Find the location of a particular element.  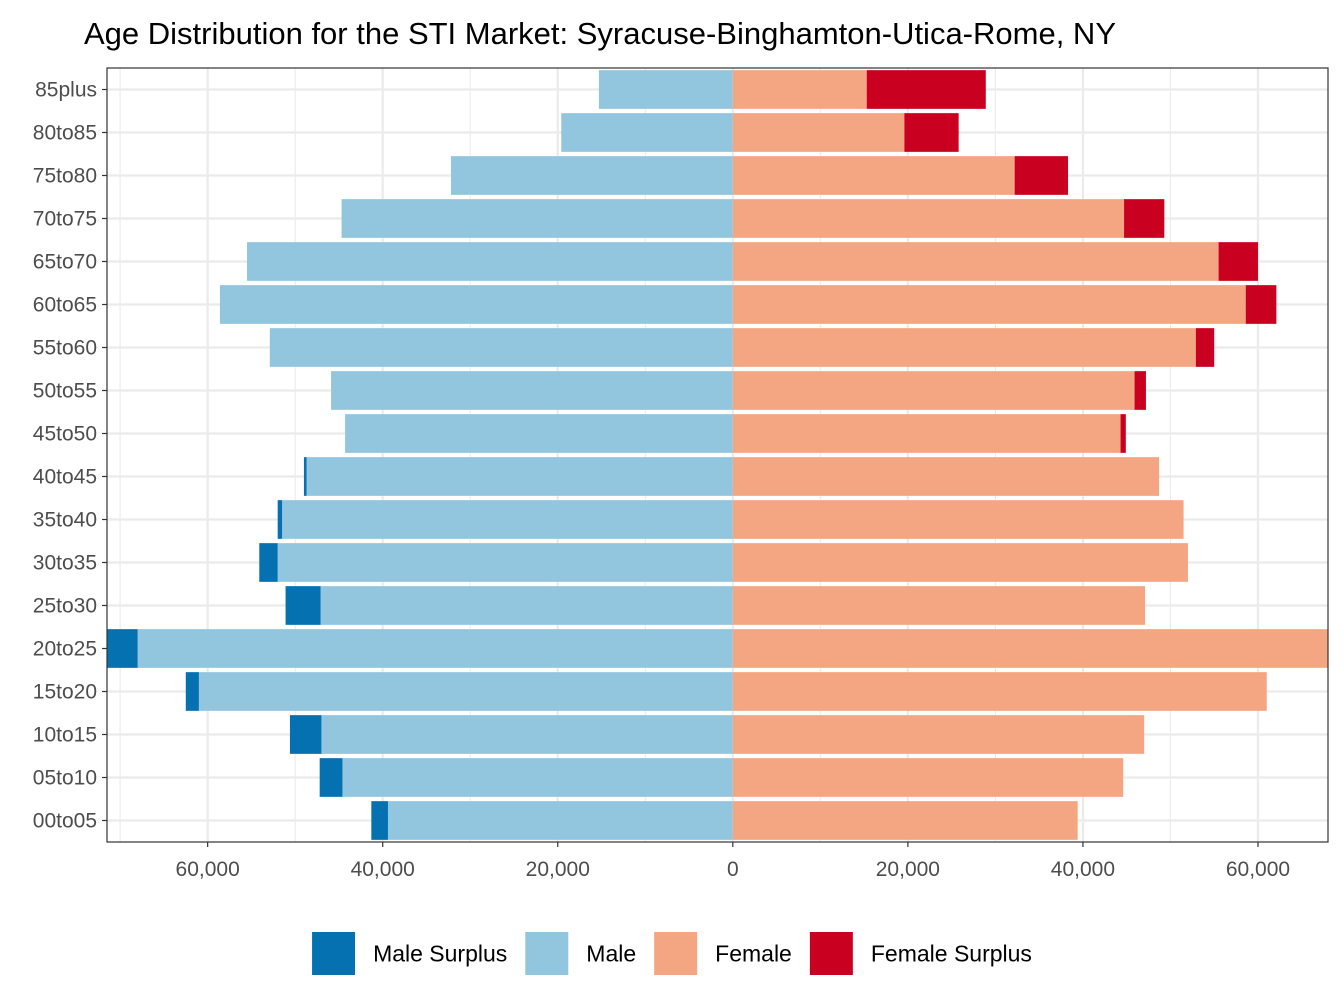

y-tick-label-50to55: 50to55 is located at coordinates (65, 391).